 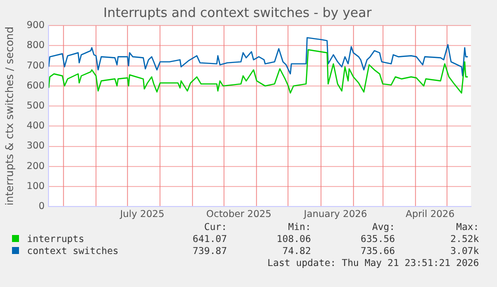 What do you see at coordinates (293, 240) in the screenshot?
I see `text: 108.06` at bounding box center [293, 240].